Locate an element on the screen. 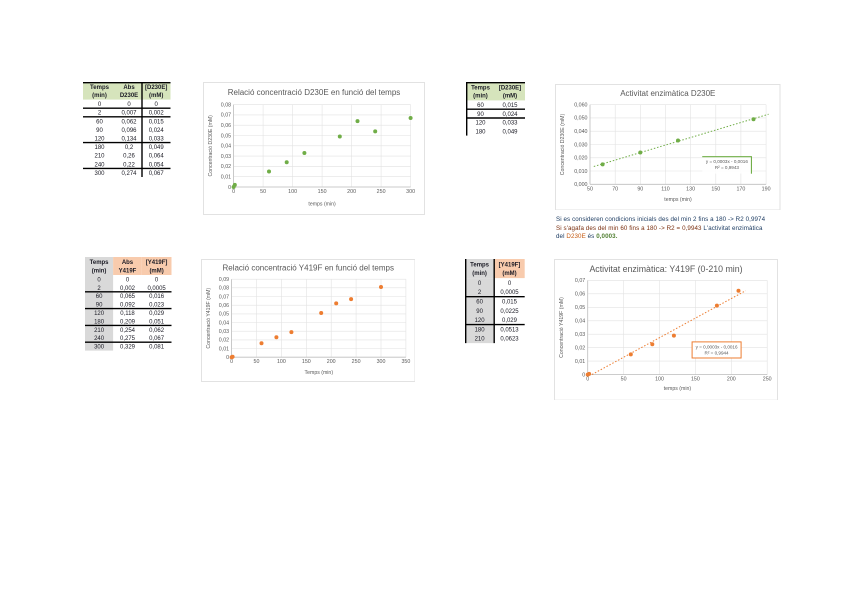  svg-text: 0,07 is located at coordinates (226, 115).